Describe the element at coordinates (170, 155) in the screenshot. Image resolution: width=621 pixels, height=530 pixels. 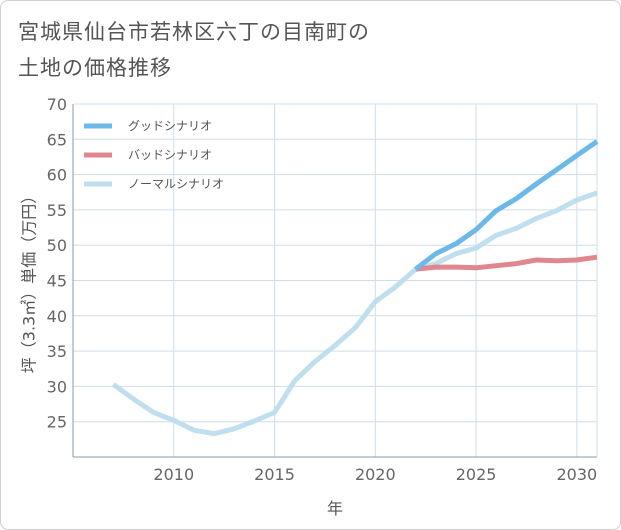
I see `legend-label-bad: バッドシナリオ` at that location.